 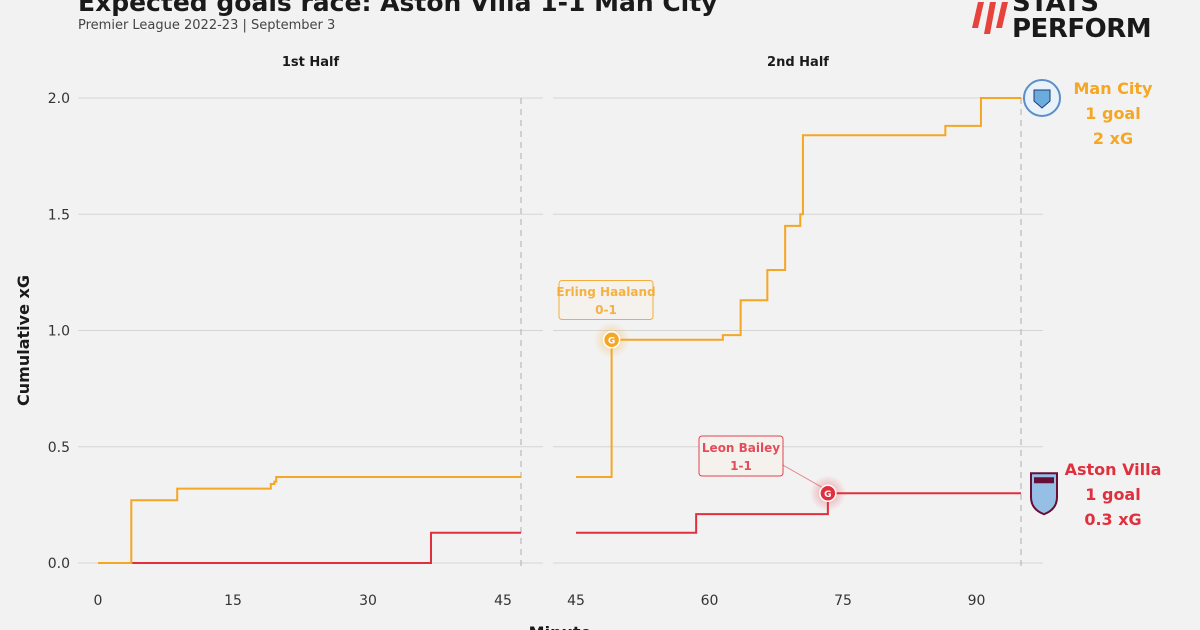 What do you see at coordinates (977, 601) in the screenshot?
I see `x-tick-label: 90` at bounding box center [977, 601].